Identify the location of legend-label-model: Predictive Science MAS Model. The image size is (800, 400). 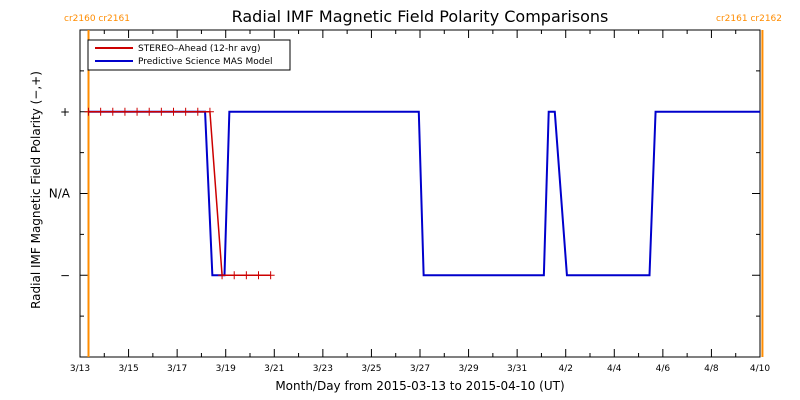
(205, 62).